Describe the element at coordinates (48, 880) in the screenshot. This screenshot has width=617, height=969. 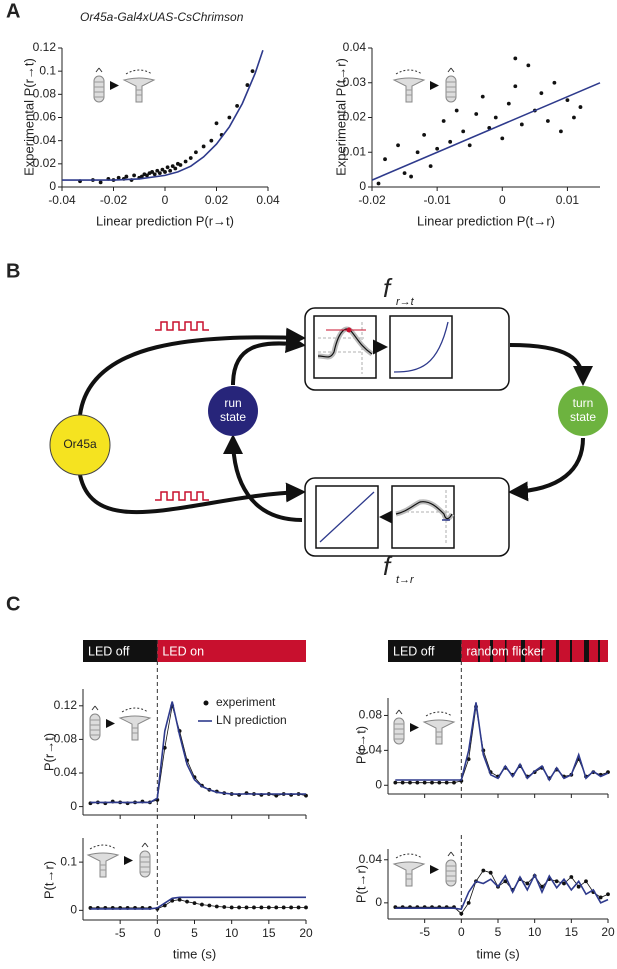
I see `y-axis-label: P(t→r)` at that location.